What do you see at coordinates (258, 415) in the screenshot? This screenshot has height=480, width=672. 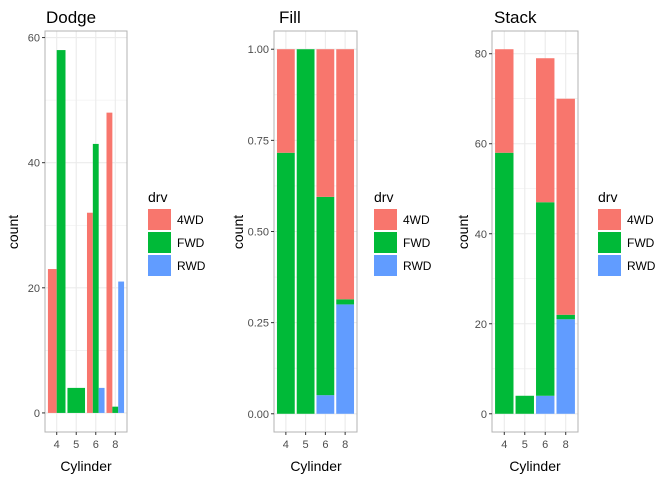 I see `fill-y-tick-label: 0.00` at bounding box center [258, 415].